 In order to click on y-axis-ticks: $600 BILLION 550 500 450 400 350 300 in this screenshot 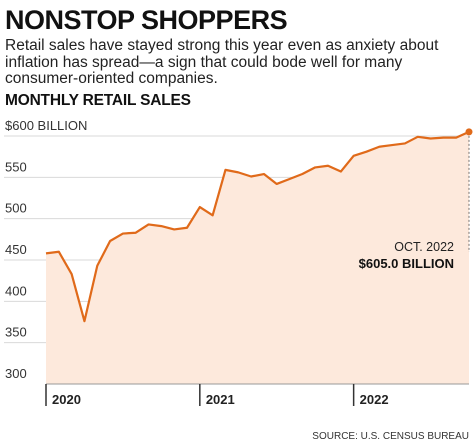, I will do `click(46, 249)`.